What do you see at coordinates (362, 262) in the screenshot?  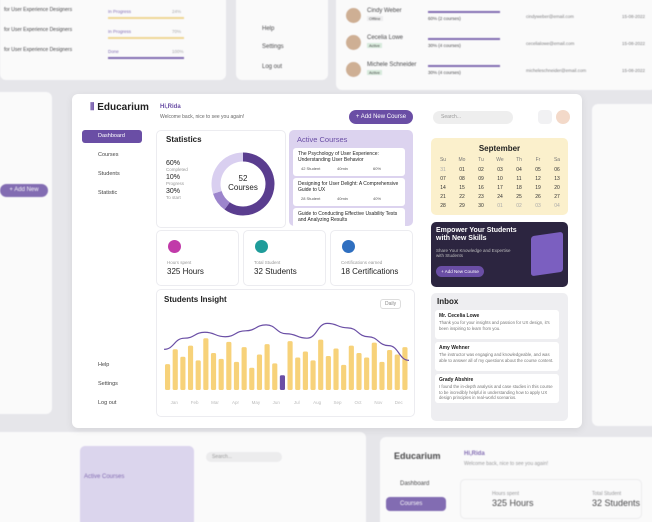 I see `kpi-label: Certifications earned` at bounding box center [362, 262].